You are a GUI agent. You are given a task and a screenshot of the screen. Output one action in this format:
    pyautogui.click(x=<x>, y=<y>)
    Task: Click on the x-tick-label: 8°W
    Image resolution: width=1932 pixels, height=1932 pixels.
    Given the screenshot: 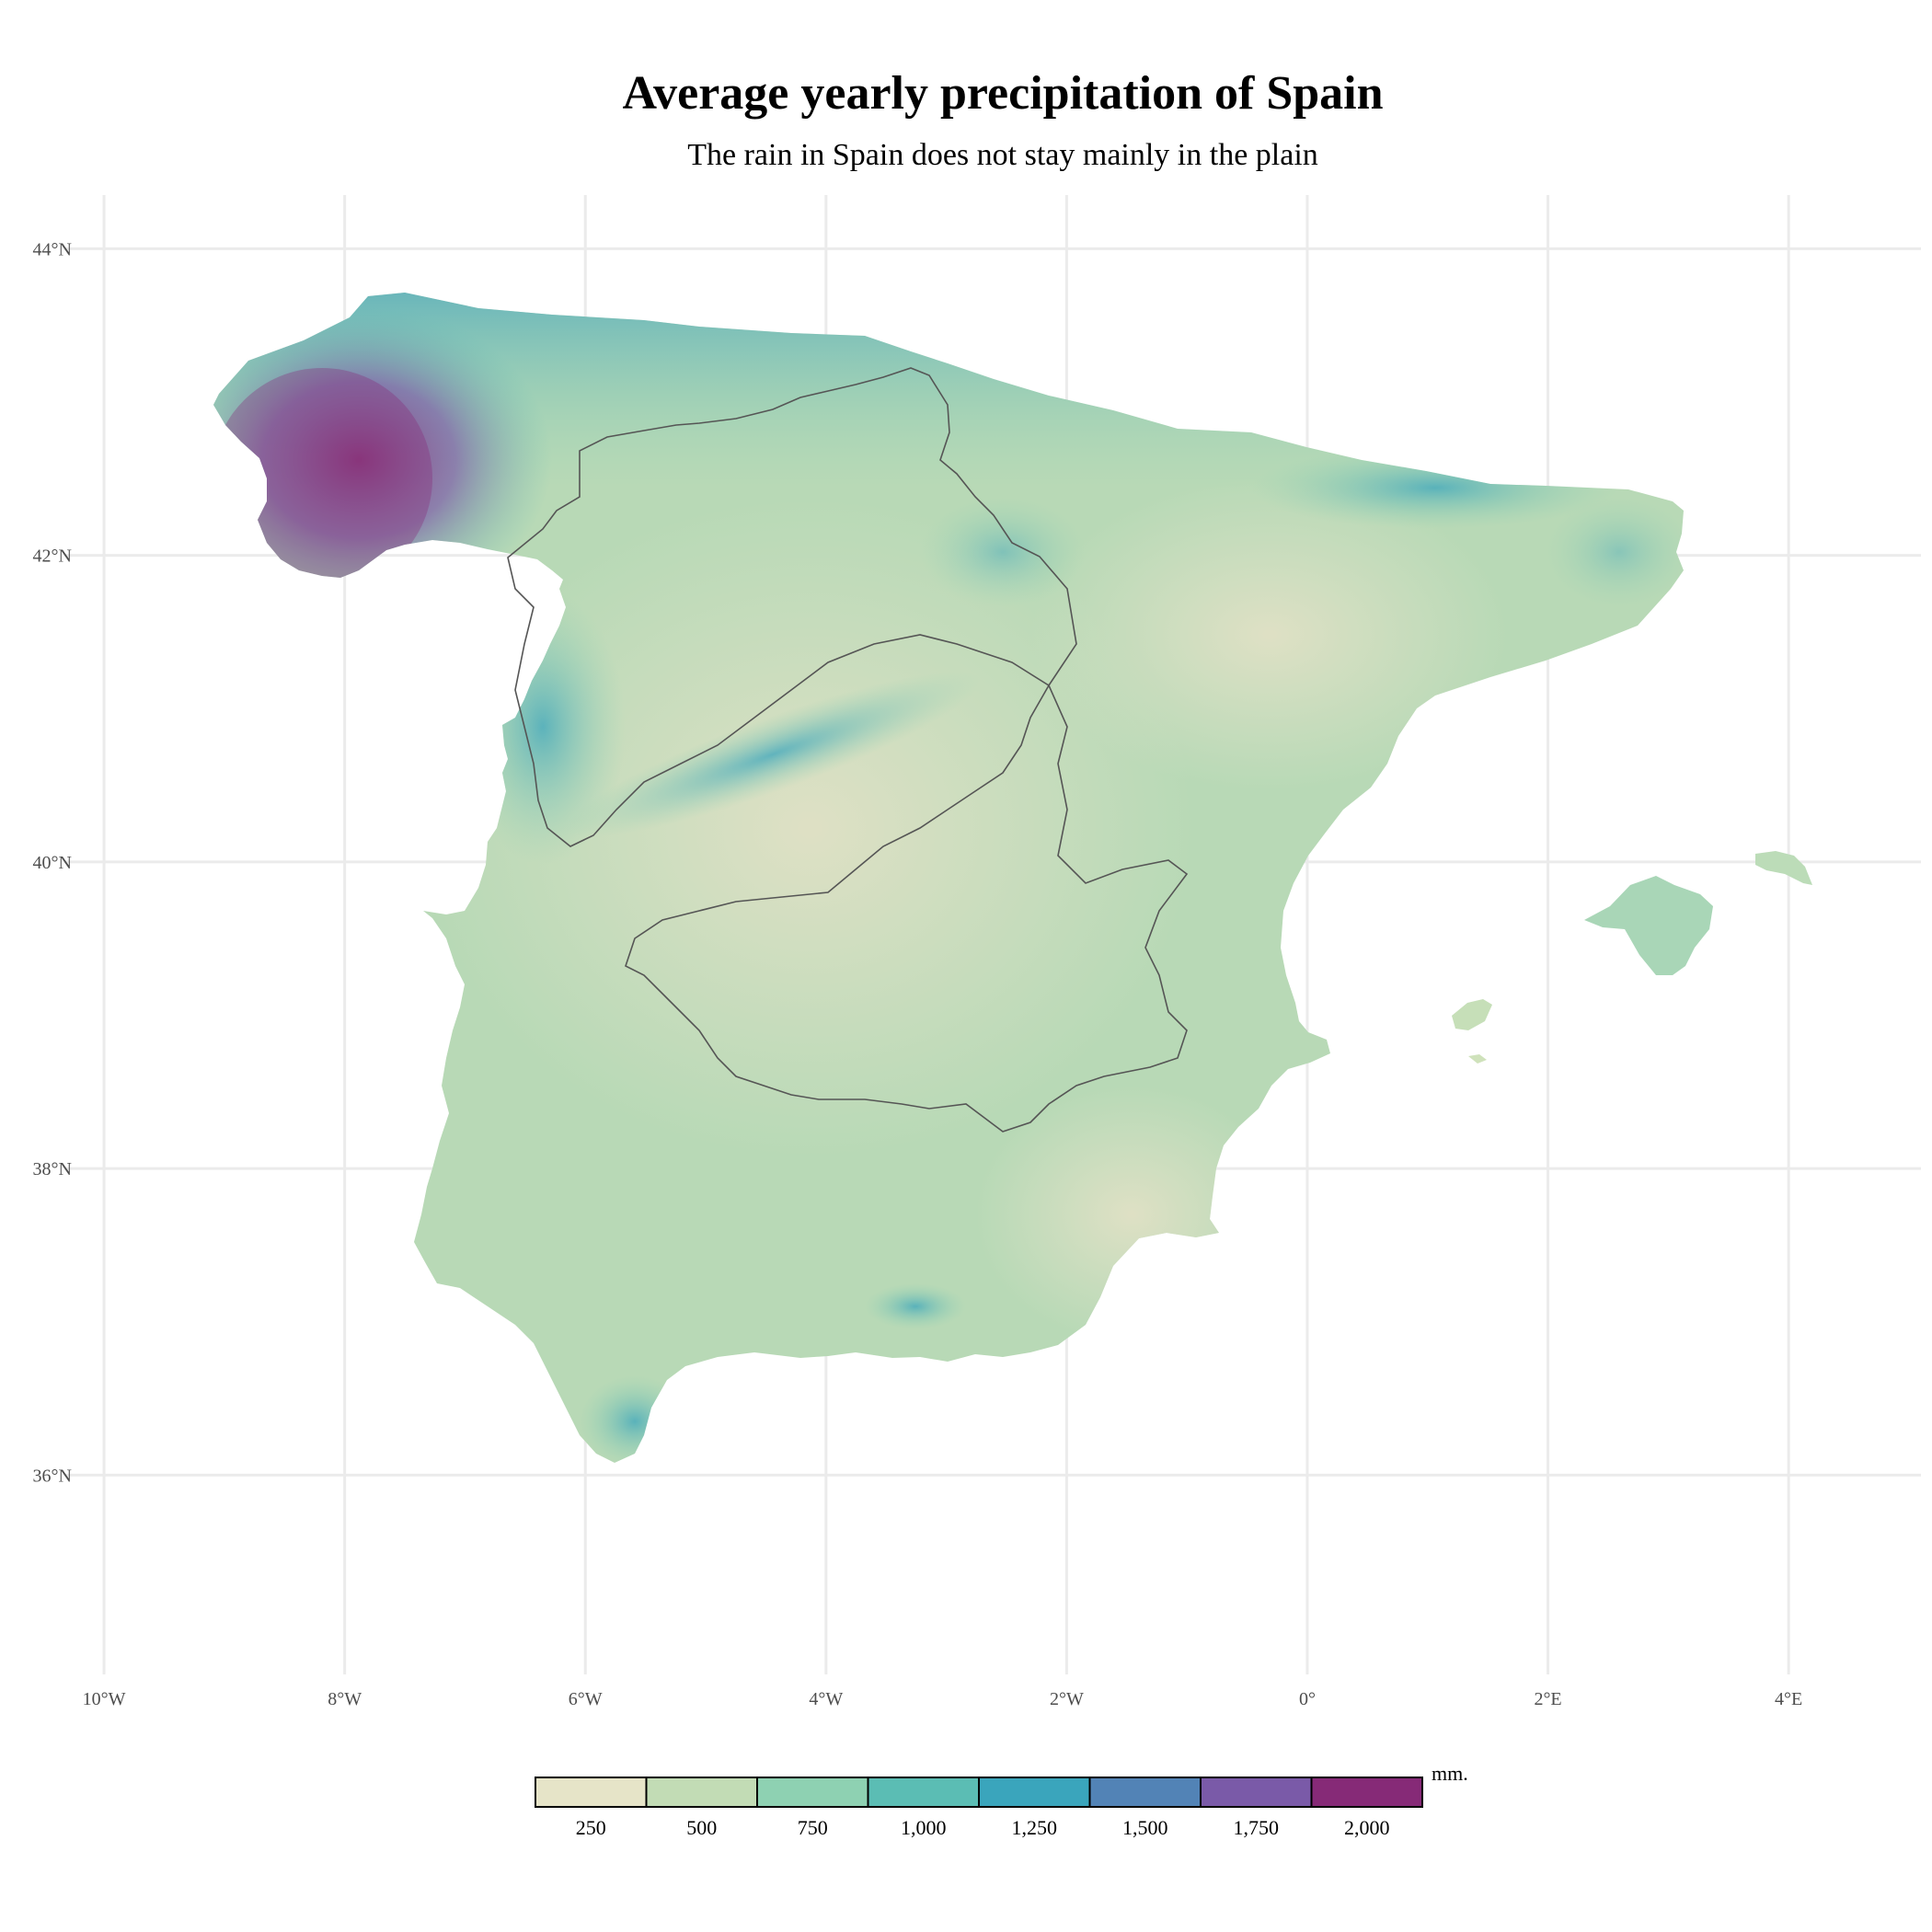 What is the action you would take?
    pyautogui.click(x=345, y=1699)
    